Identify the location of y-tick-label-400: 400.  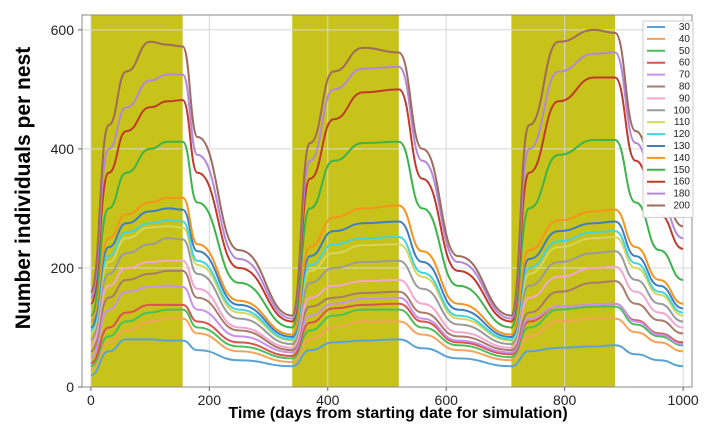
(63, 149).